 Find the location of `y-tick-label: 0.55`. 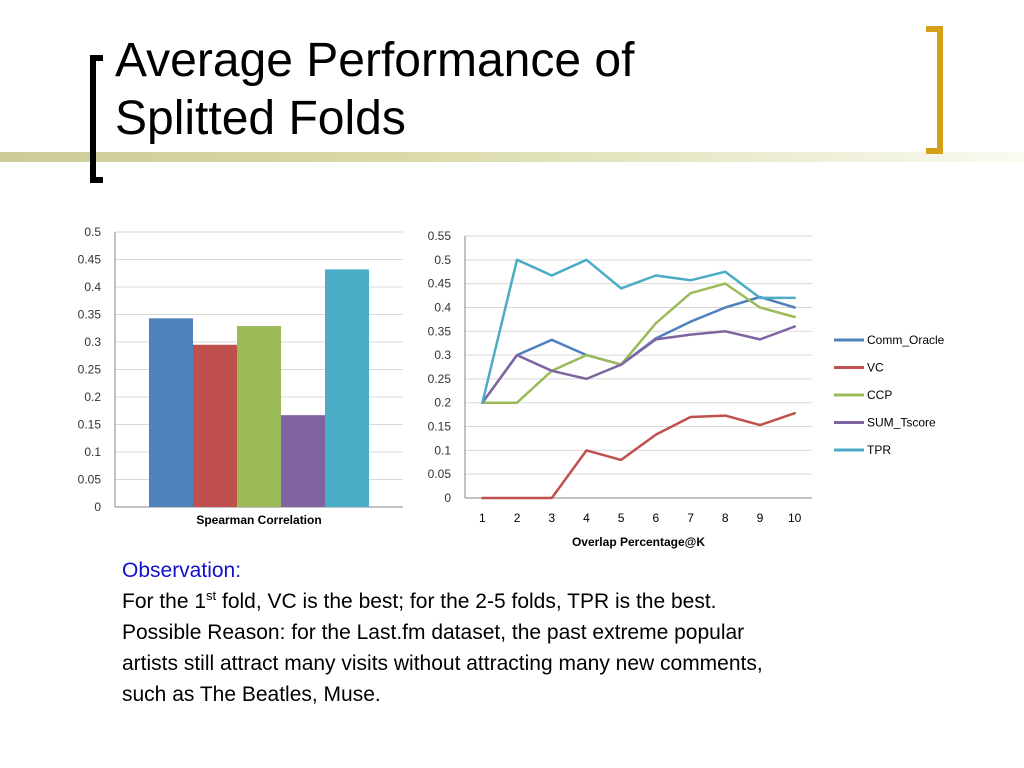

y-tick-label: 0.55 is located at coordinates (440, 236).